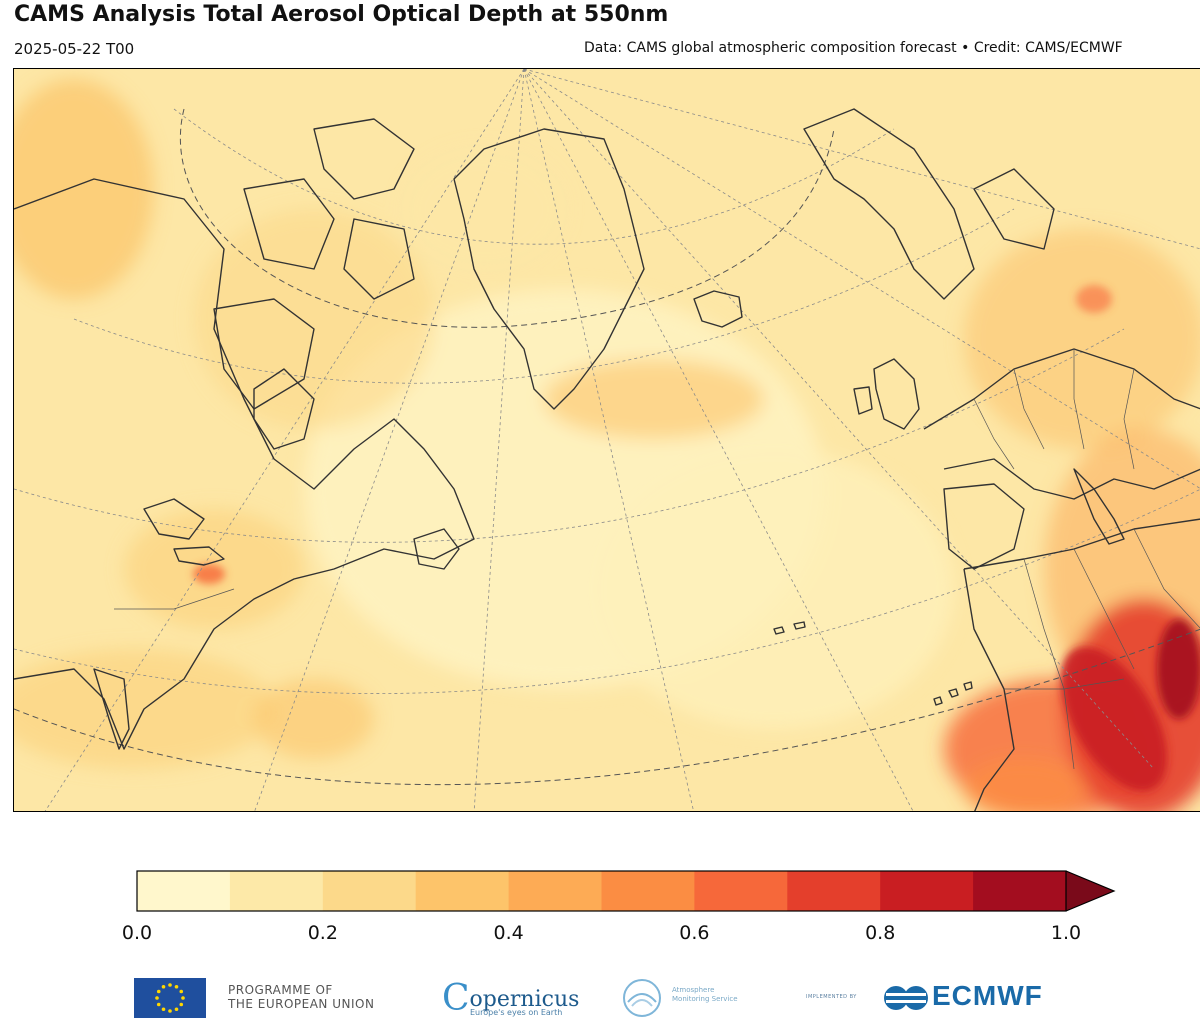  I want to click on cams-text-line2: Monitoring Service, so click(705, 999).